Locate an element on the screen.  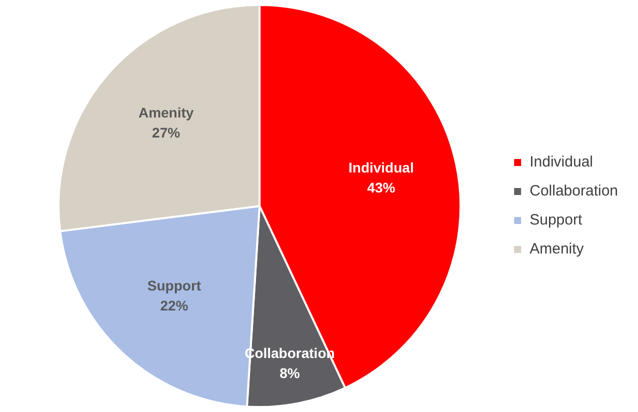
slice-label: Individual is located at coordinates (381, 168).